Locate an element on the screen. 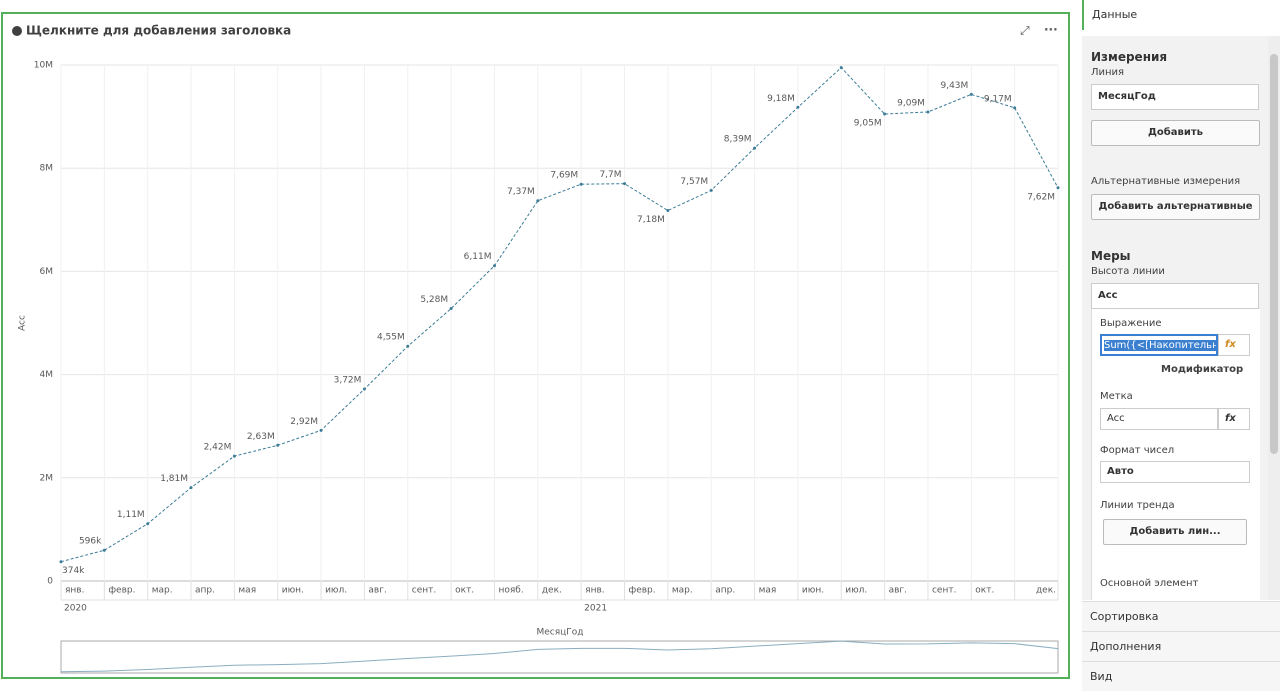  label: Формат чисел is located at coordinates (1137, 450).